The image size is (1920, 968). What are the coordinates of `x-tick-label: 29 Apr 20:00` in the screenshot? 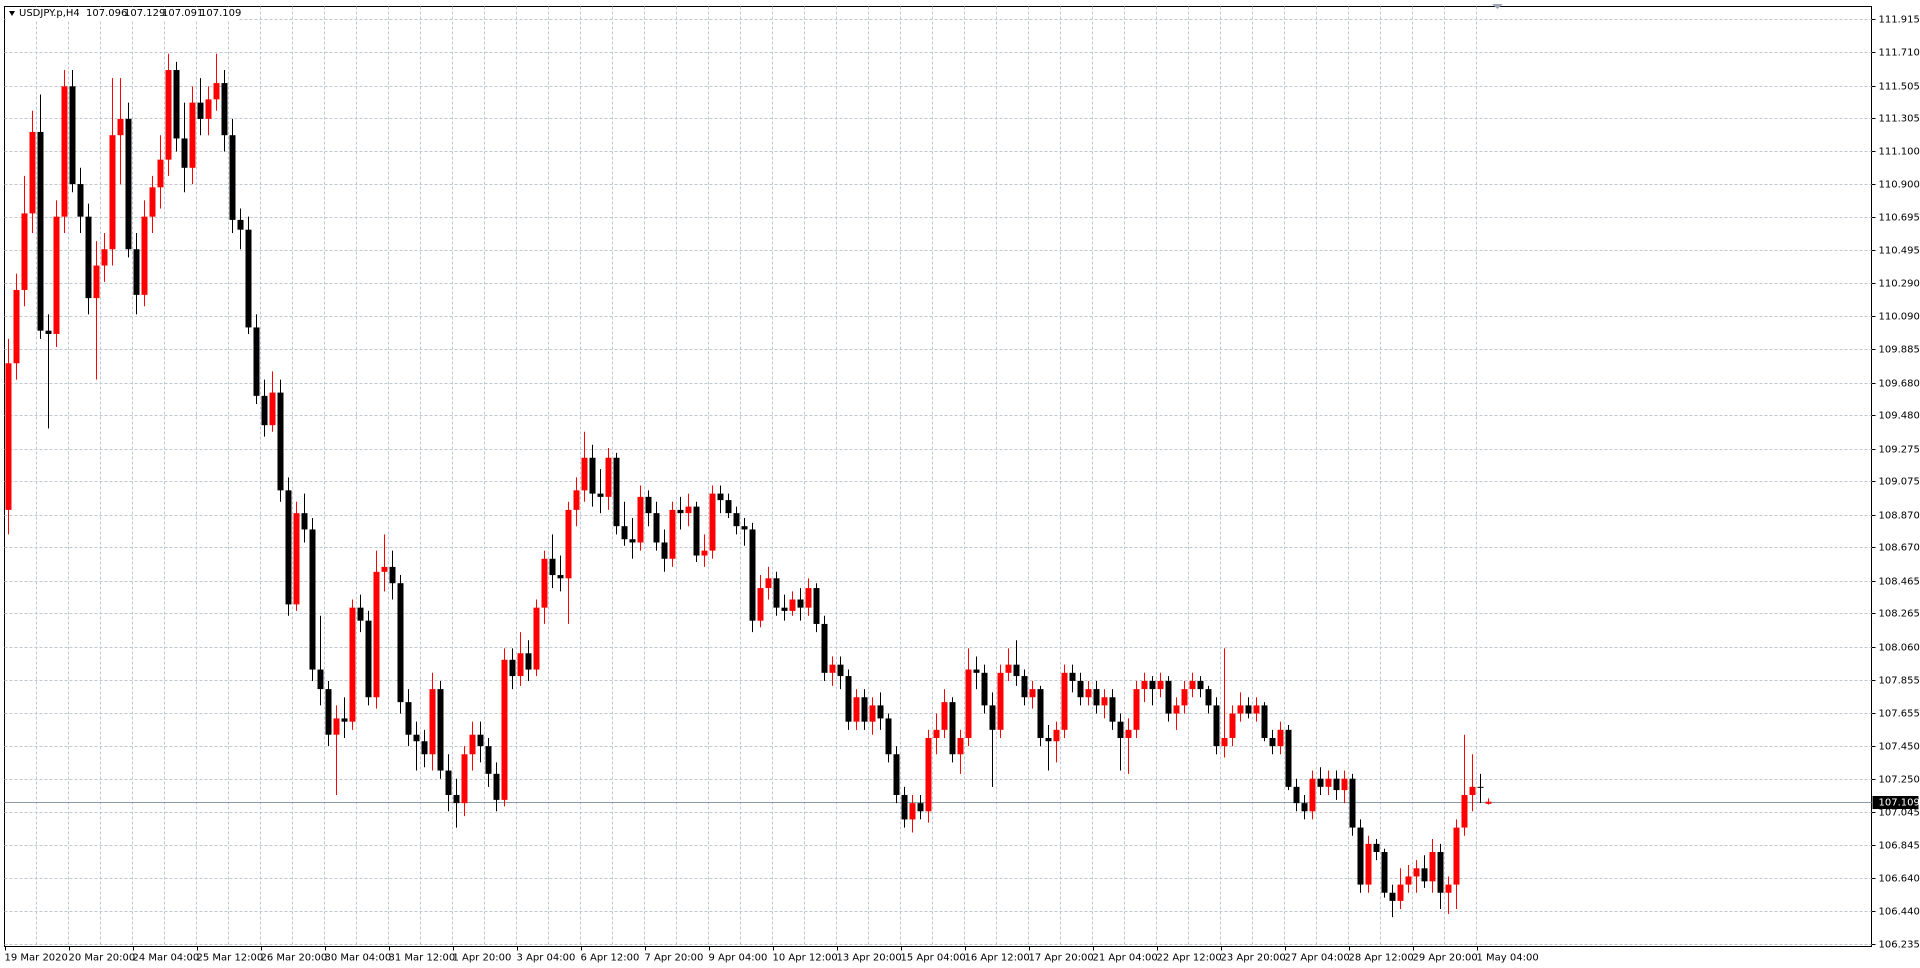 It's located at (1445, 958).